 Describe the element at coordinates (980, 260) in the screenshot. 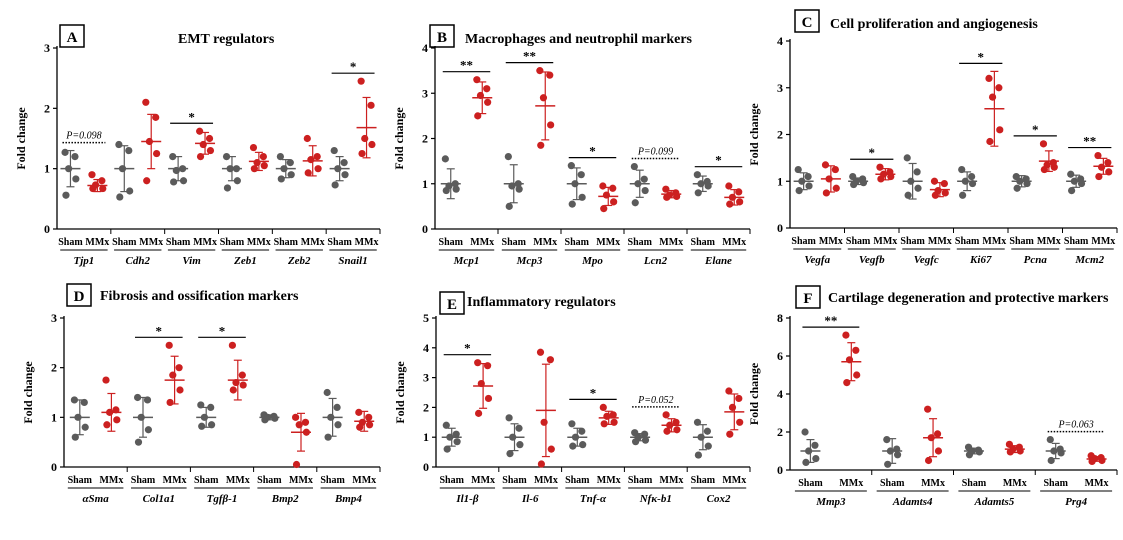

I see `gene-label: Ki67` at that location.